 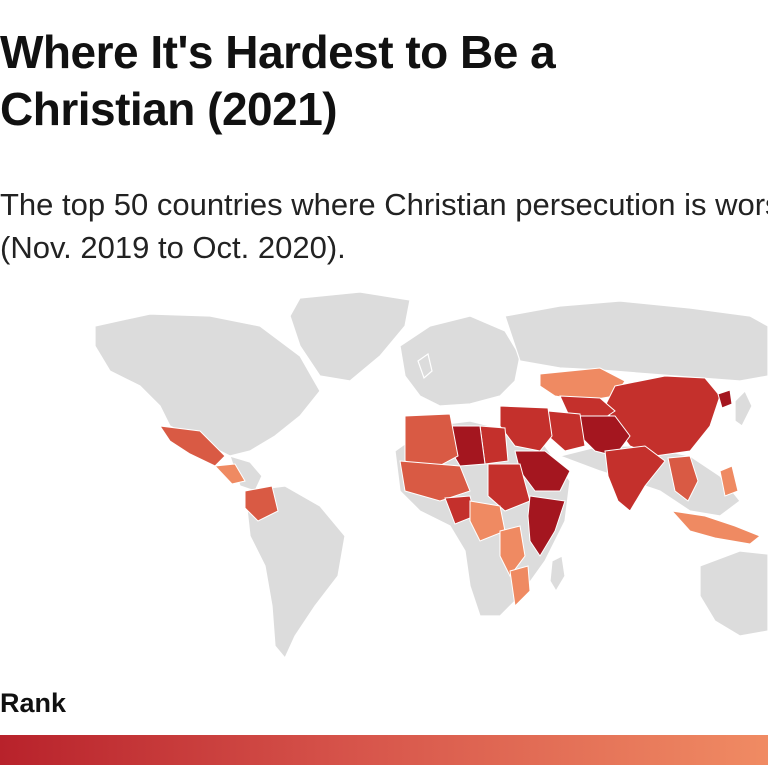 I want to click on south-america-land, so click(x=295, y=572).